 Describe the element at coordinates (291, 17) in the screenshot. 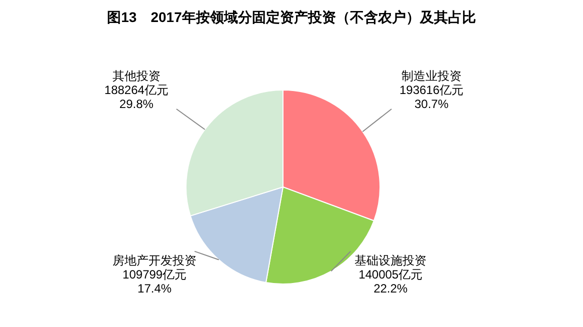

I see `chart-title: 图13 2017年按领域分固定资产投资（不含农户）及其占比` at that location.